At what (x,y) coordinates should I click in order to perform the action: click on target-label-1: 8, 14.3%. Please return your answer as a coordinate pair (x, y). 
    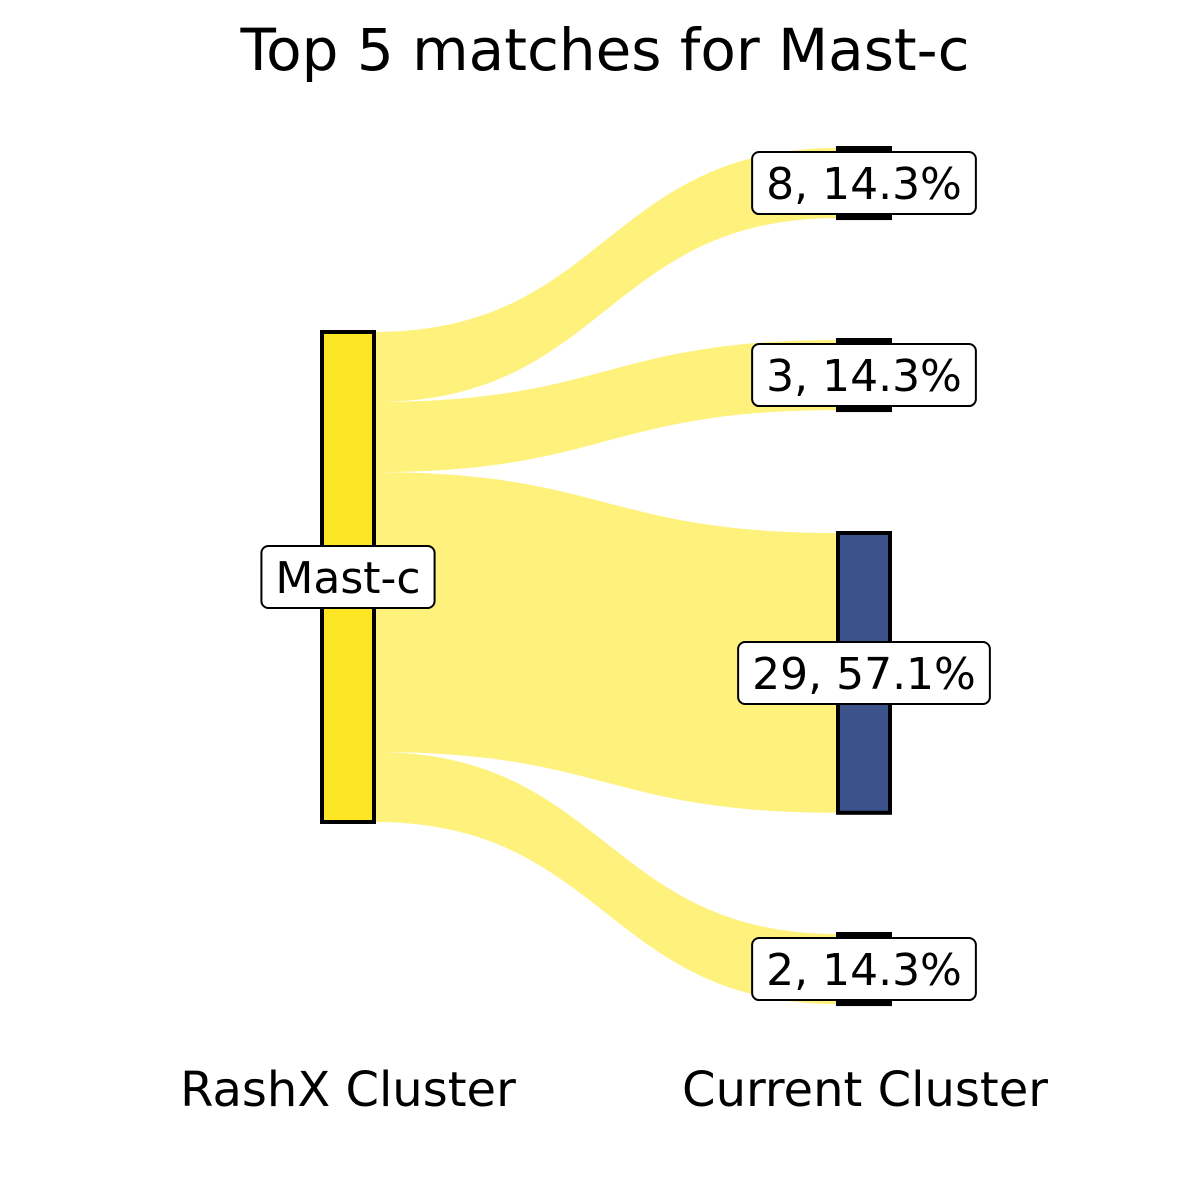
    Looking at the image, I should click on (864, 183).